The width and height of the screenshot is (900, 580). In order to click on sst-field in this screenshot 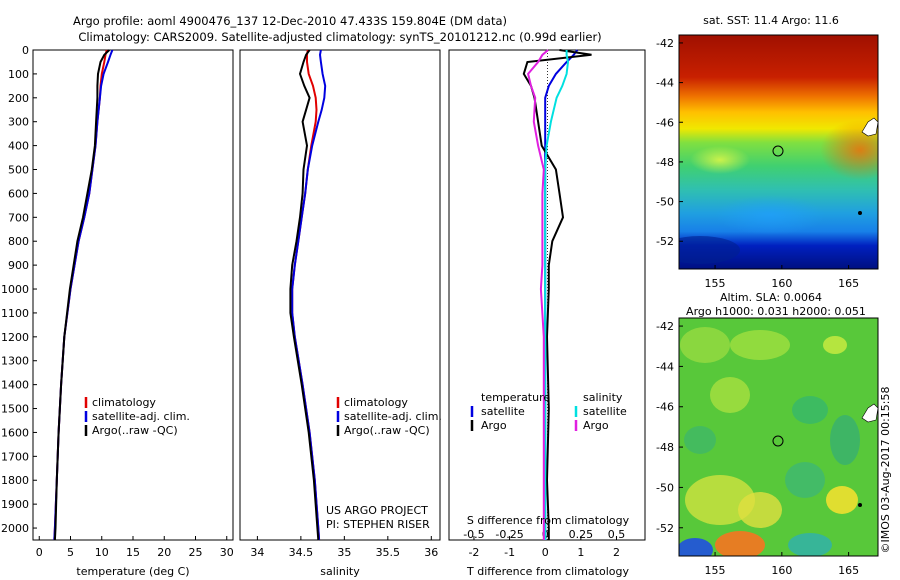, I will do `click(778, 152)`.